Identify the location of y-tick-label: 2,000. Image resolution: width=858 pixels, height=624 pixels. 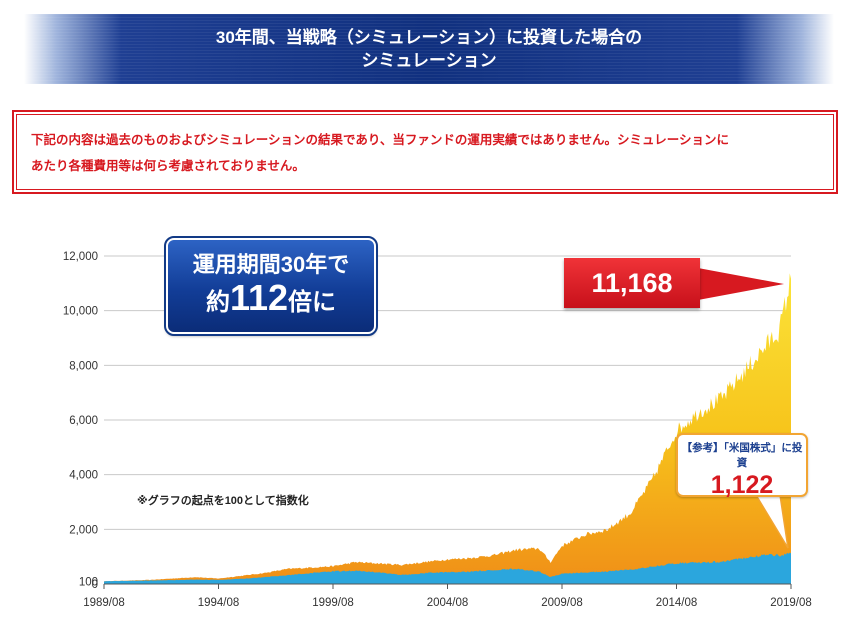
(83, 530).